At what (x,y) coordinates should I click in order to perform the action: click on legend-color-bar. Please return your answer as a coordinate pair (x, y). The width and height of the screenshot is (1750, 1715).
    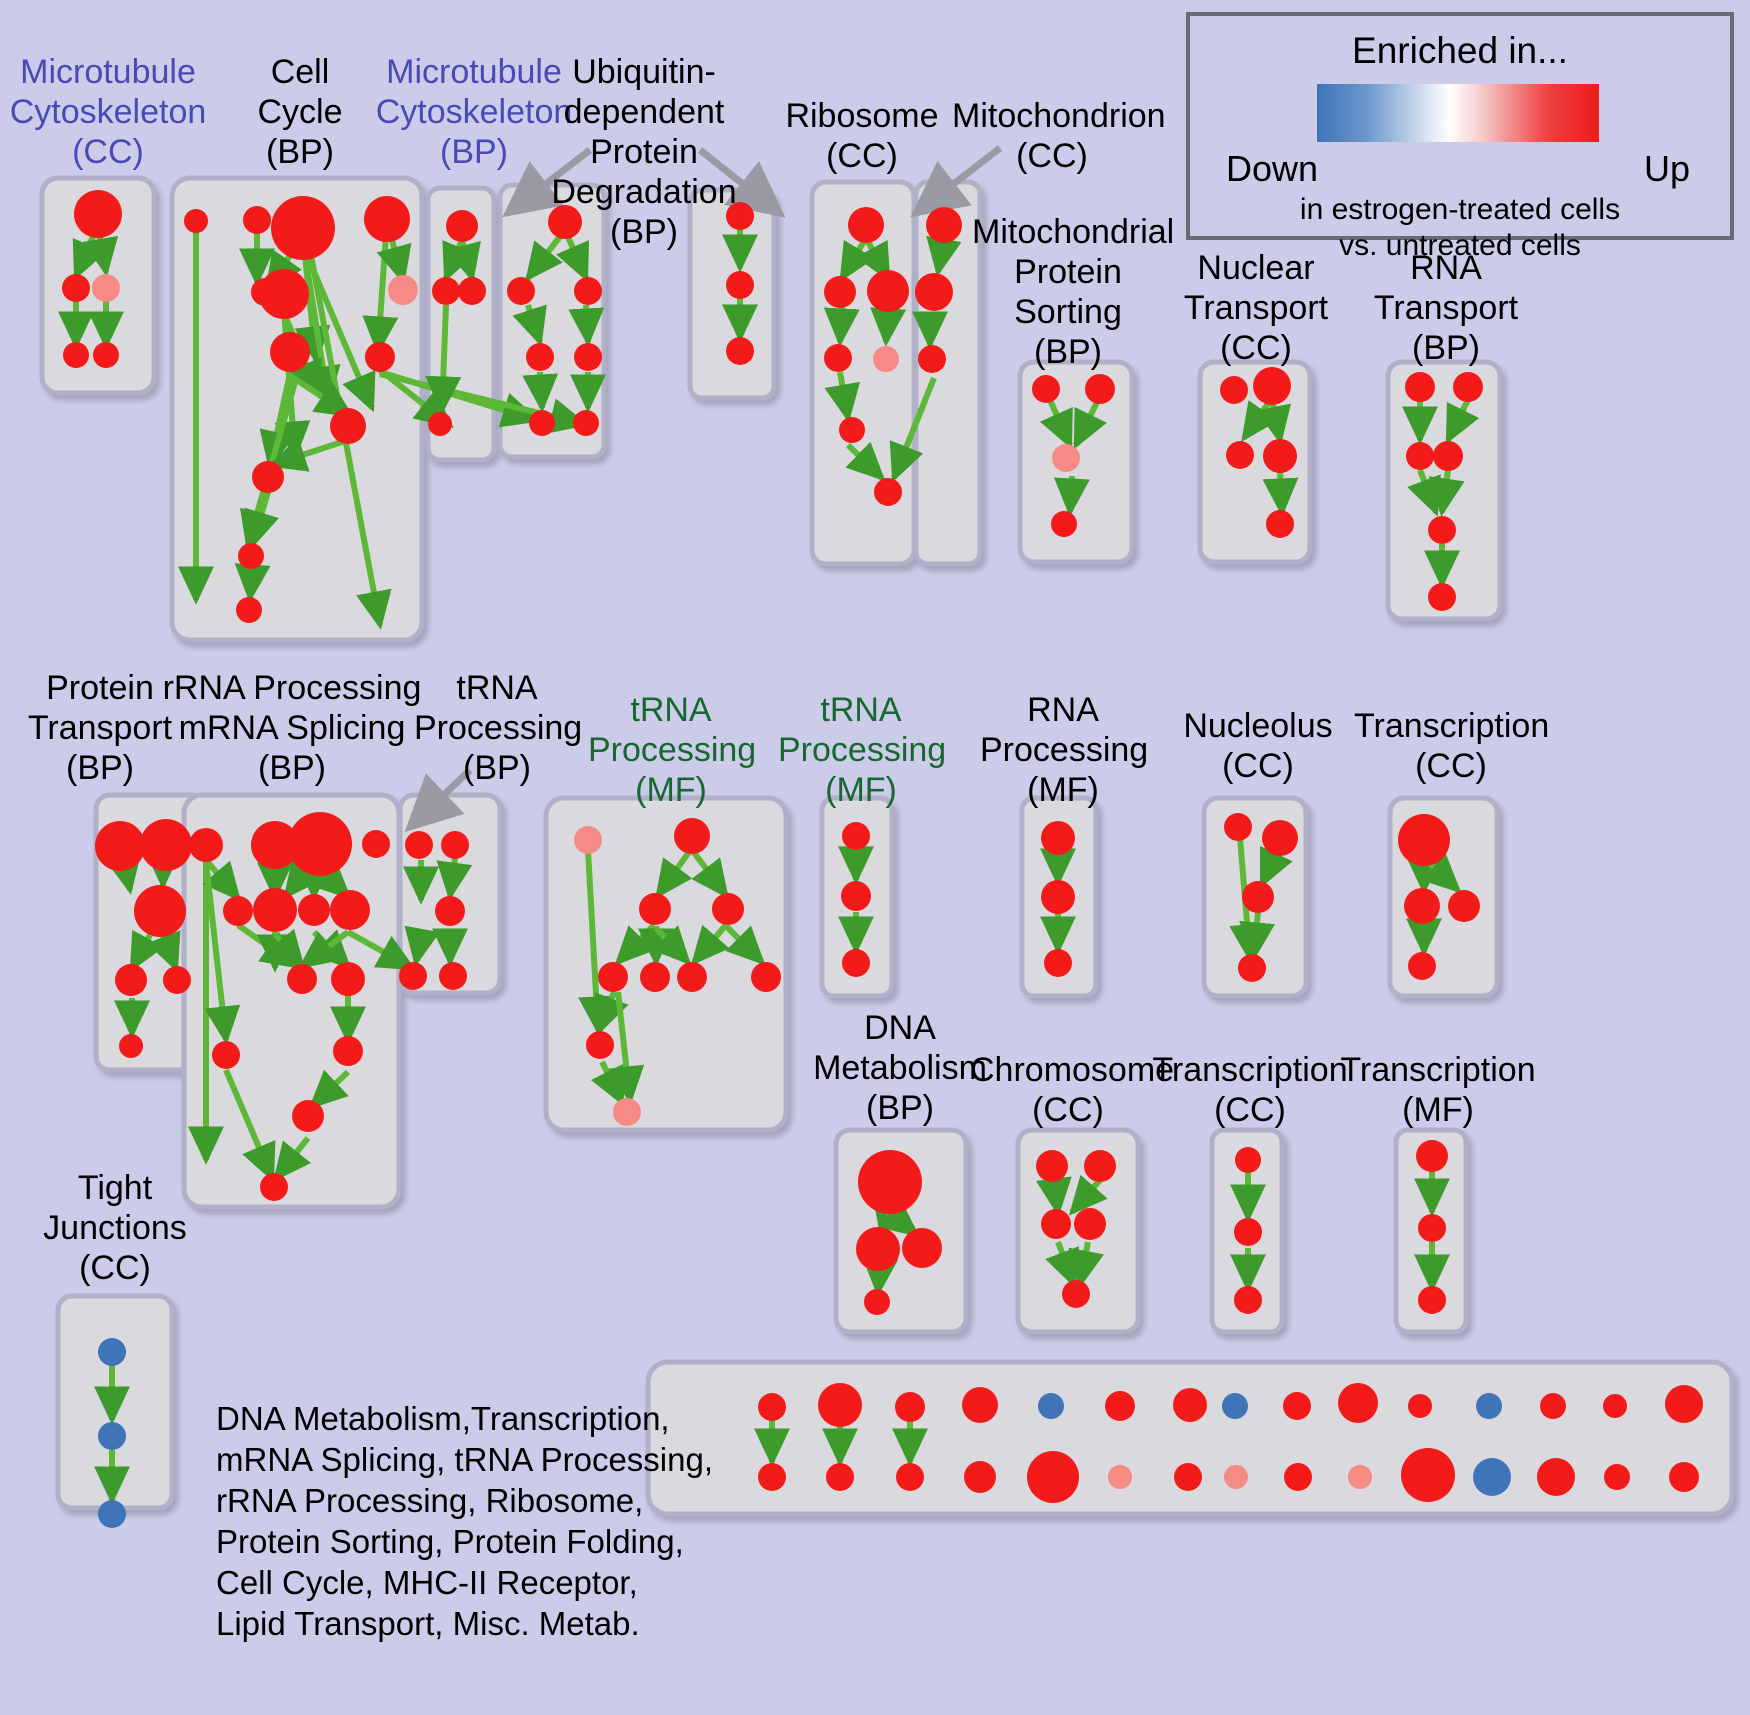
    Looking at the image, I should click on (1458, 113).